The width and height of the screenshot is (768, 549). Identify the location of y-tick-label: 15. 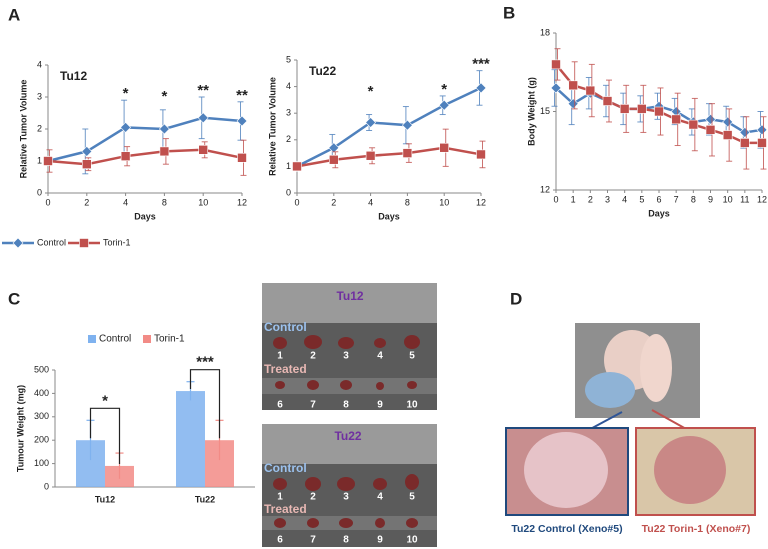
(545, 111).